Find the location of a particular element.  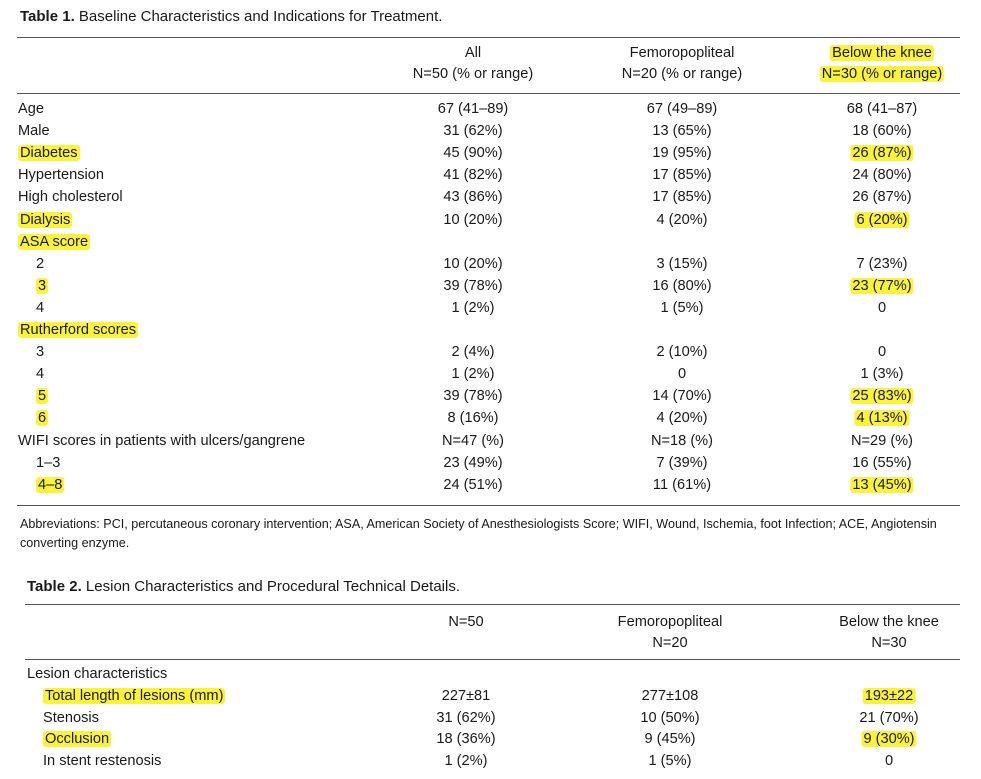

table2-cell-value: 10 (50%) is located at coordinates (670, 717).